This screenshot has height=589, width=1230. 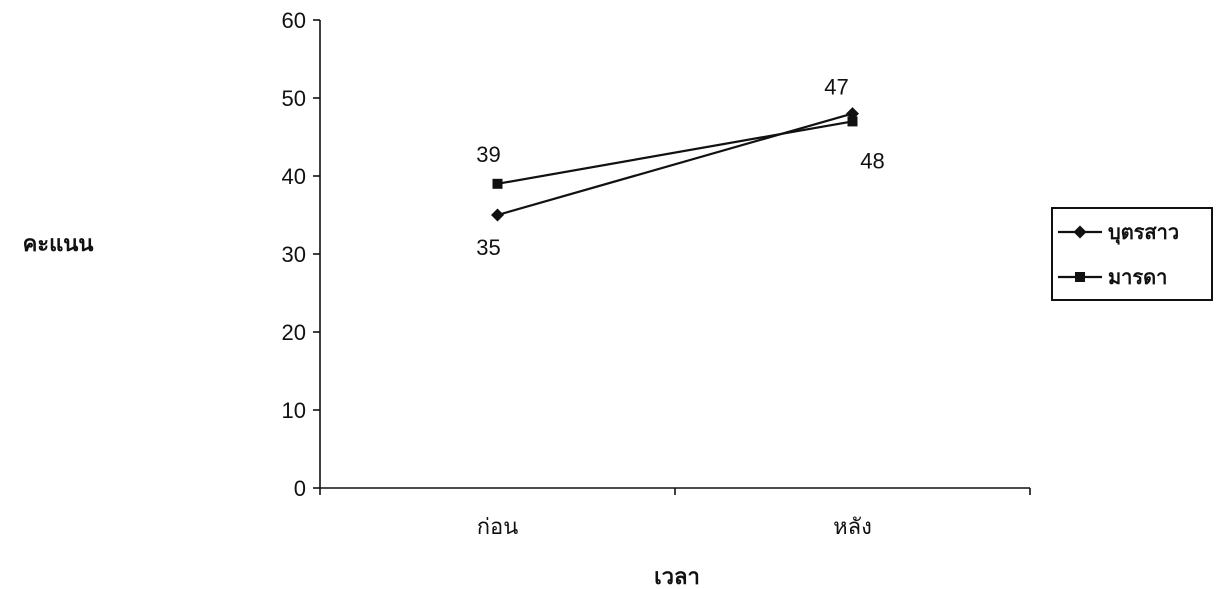 I want to click on y-tick-label: 0, so click(x=300, y=488).